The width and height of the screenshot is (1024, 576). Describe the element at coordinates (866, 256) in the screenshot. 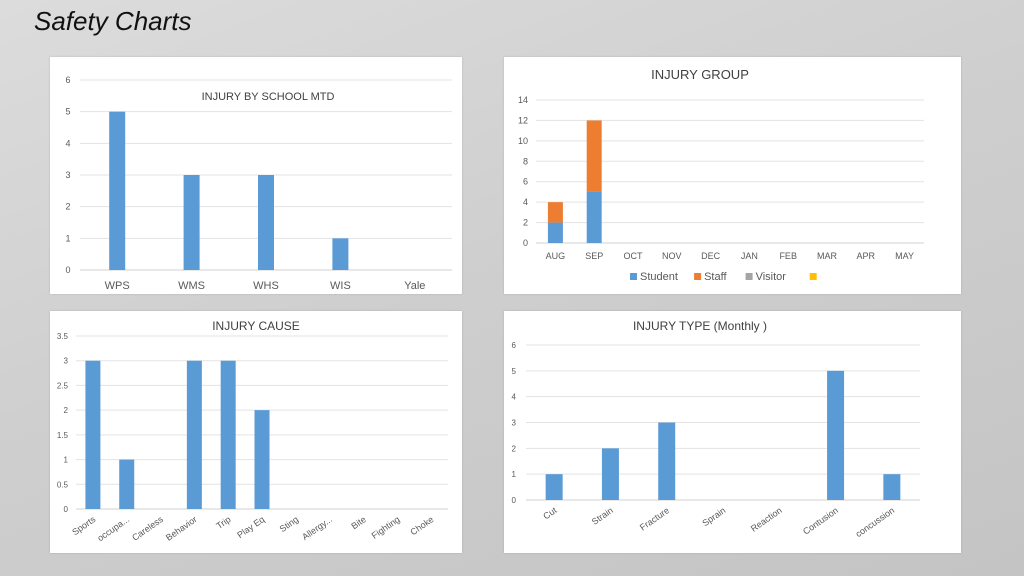

I see `x-tick-label: APR` at that location.